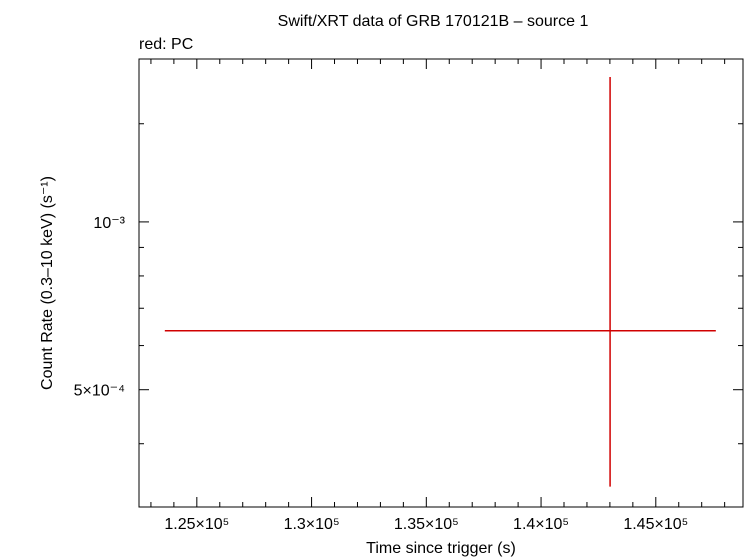 This screenshot has width=746, height=558. I want to click on y-tick-label: 5×10⁻⁴, so click(99, 391).